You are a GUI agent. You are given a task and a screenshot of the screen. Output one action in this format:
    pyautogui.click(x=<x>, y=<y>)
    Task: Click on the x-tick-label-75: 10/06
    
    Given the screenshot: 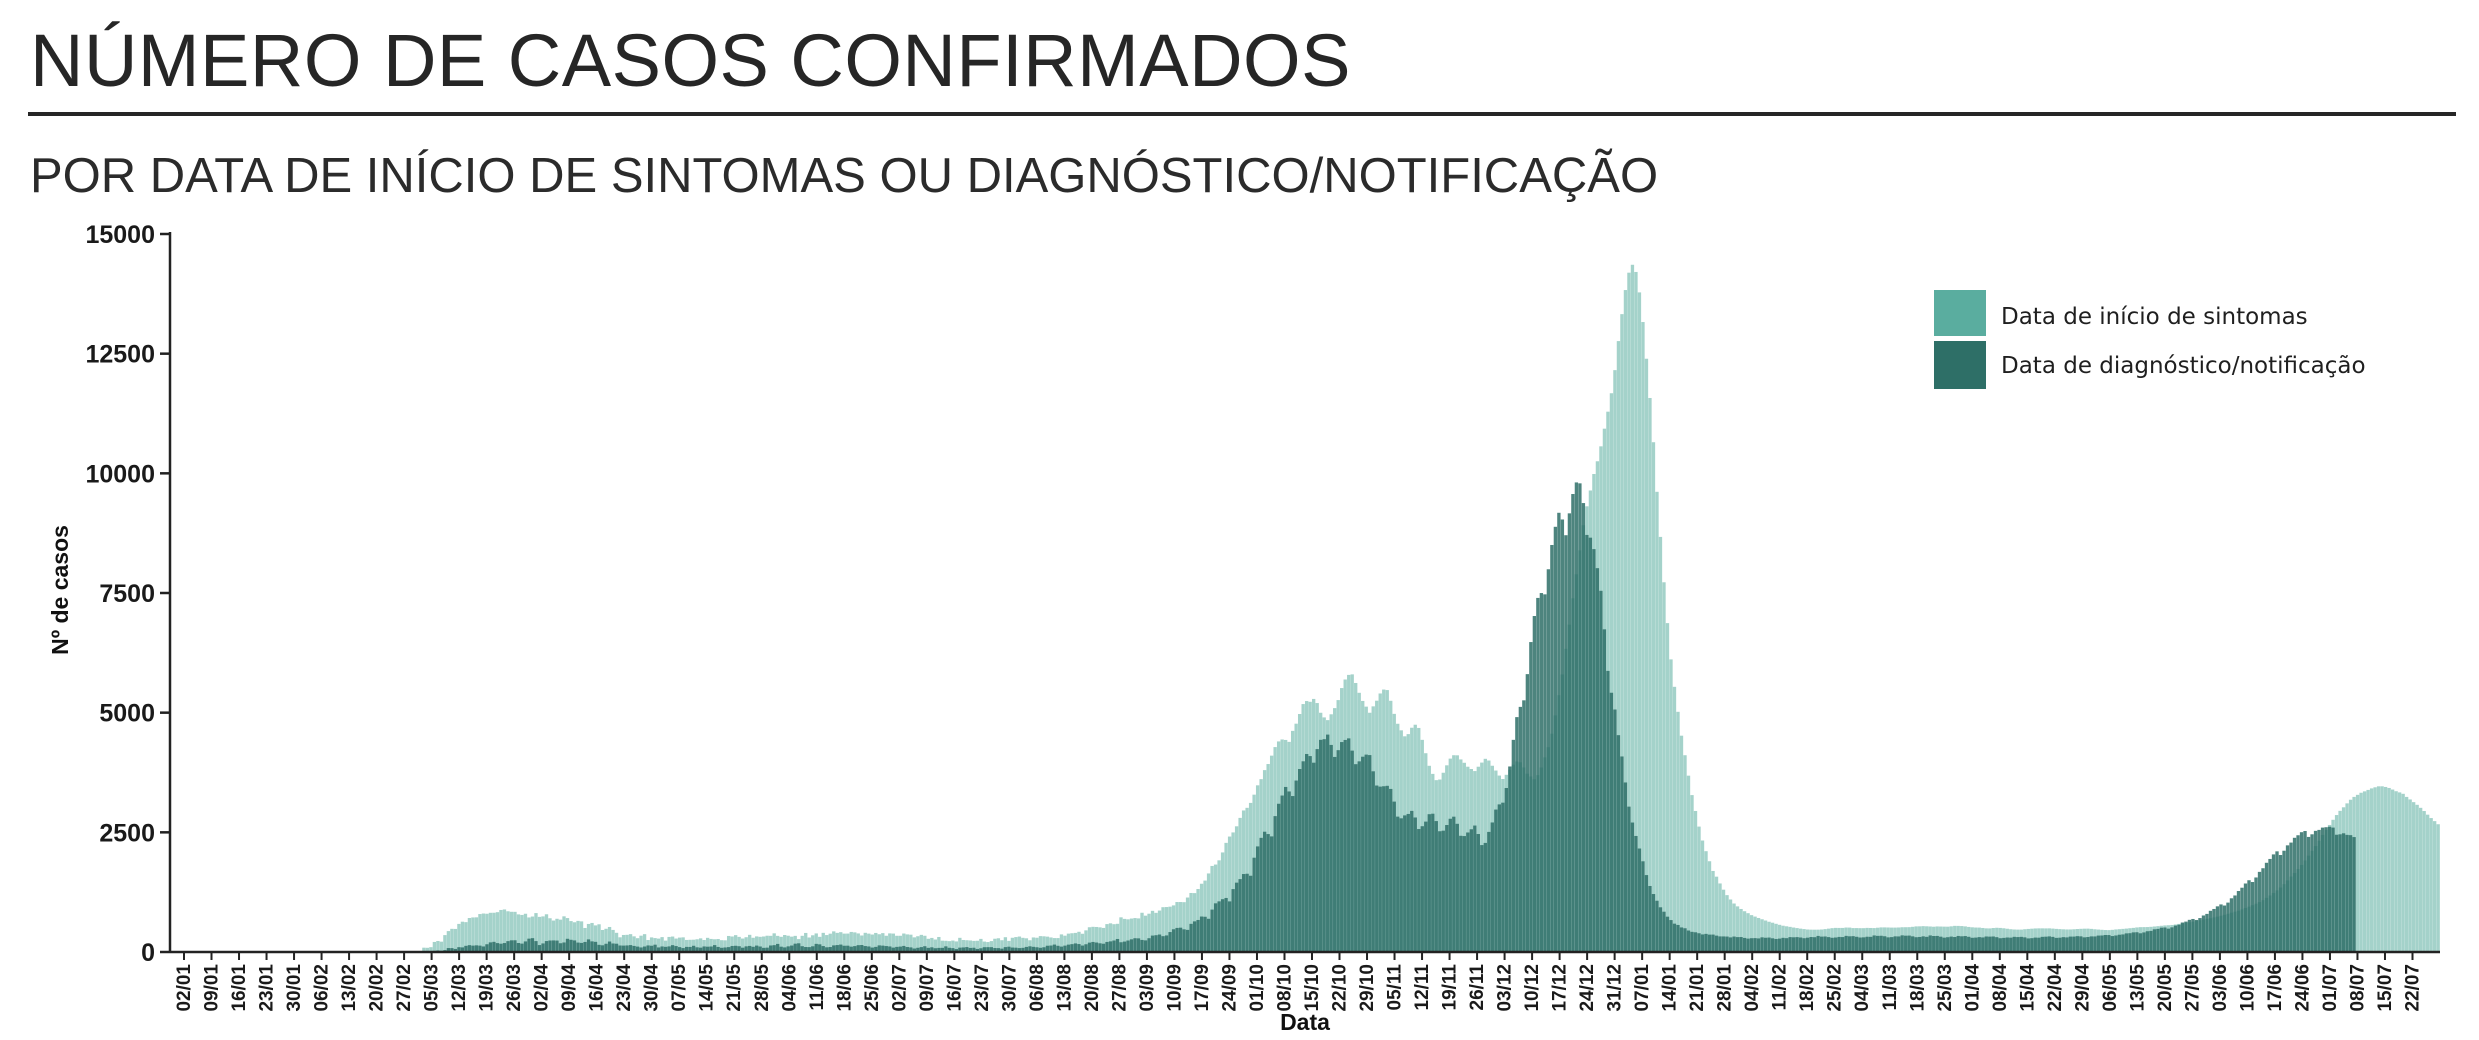 What is the action you would take?
    pyautogui.click(x=2247, y=988)
    